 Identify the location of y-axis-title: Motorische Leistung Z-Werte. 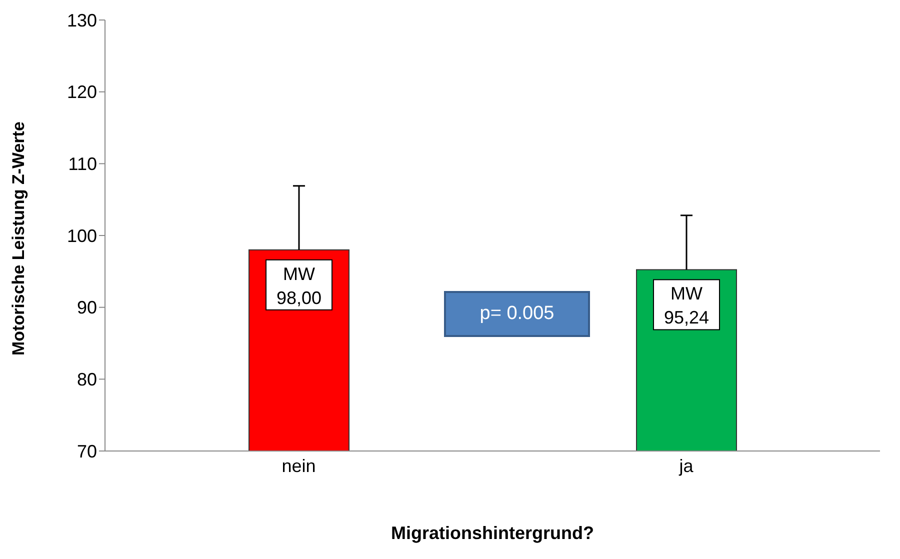
(18, 239).